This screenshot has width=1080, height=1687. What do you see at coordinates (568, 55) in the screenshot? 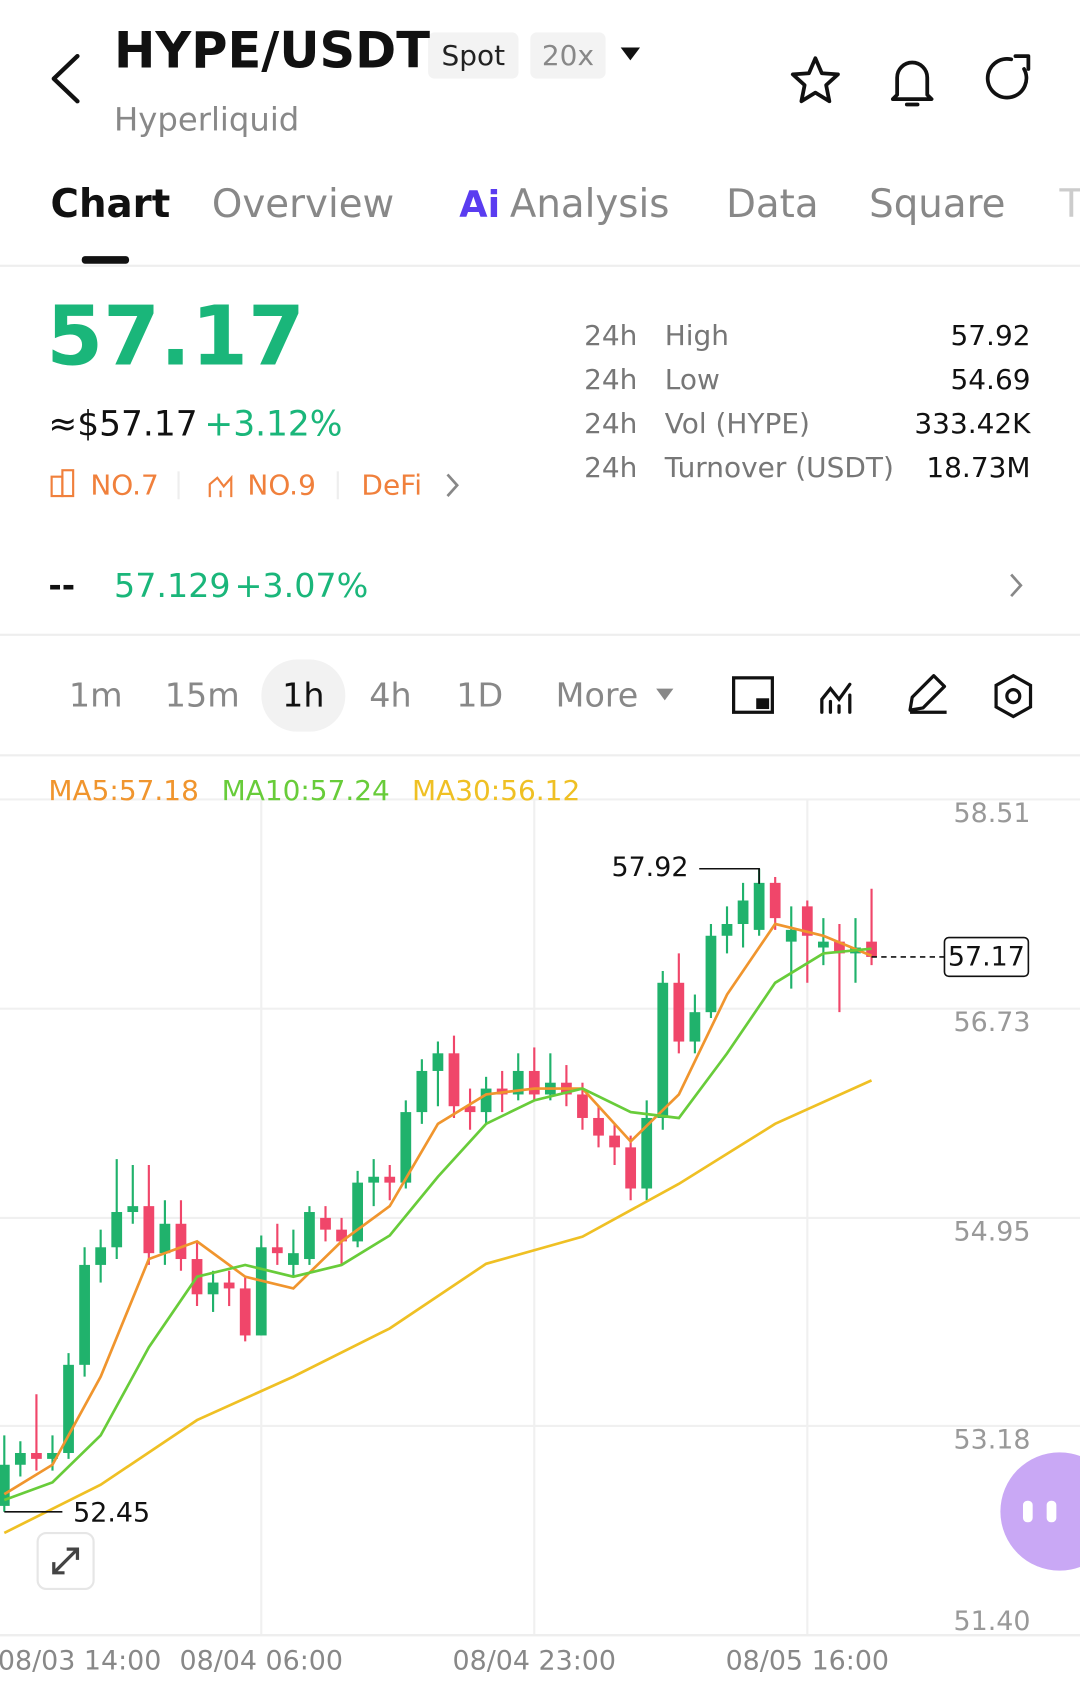
I see `leverage-chip` at bounding box center [568, 55].